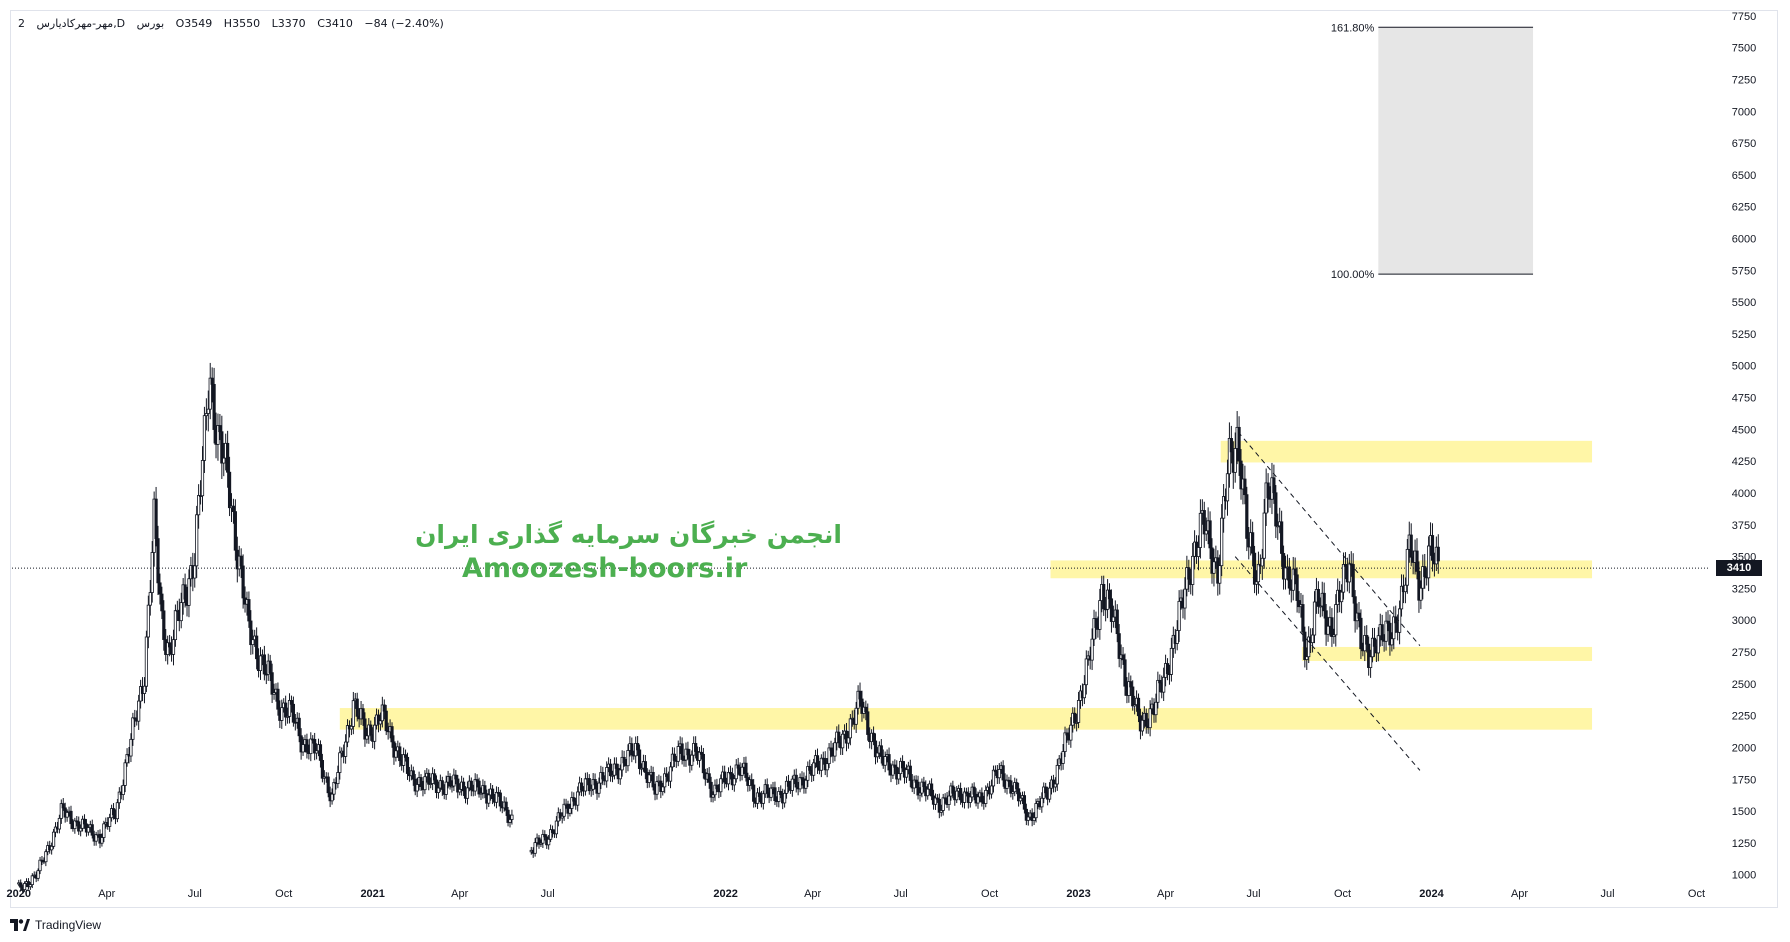  Describe the element at coordinates (1744, 717) in the screenshot. I see `price-axis-tick: 2250` at that location.